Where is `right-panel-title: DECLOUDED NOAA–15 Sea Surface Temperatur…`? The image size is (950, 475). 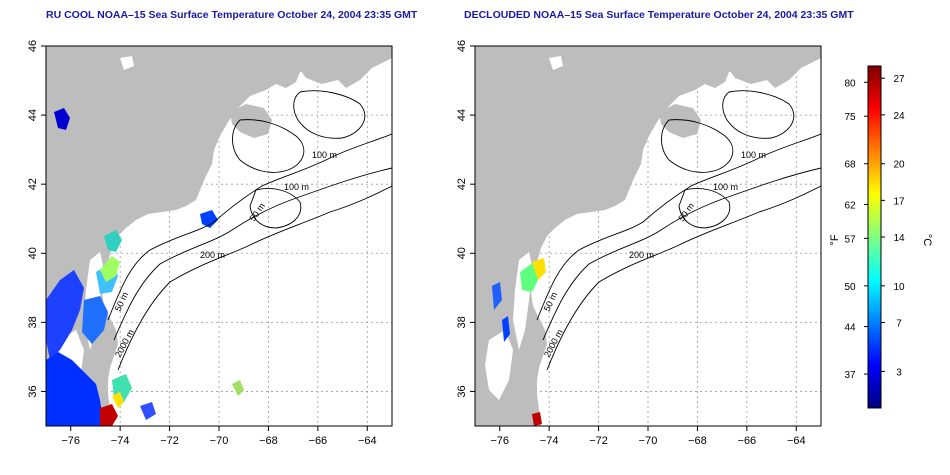
right-panel-title: DECLOUDED NOAA–15 Sea Surface Temperatur… is located at coordinates (659, 15).